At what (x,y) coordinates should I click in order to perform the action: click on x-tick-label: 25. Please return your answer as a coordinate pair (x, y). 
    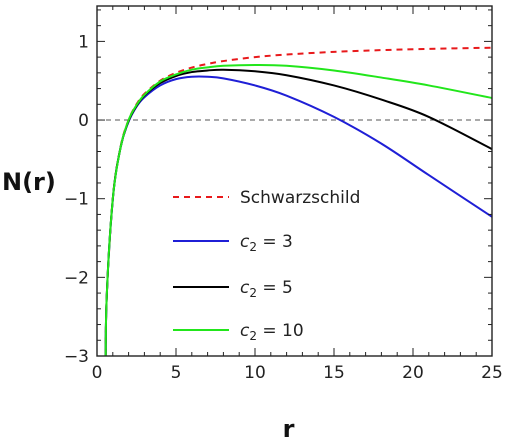
    Looking at the image, I should click on (492, 373).